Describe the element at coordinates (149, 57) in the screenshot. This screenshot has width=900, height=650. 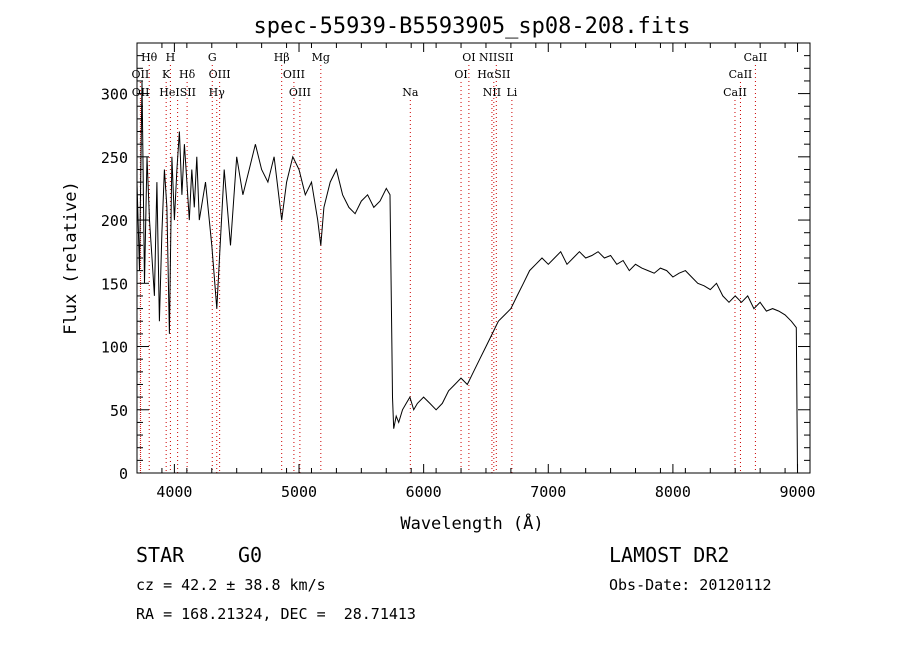
I see `marker-label-0: Hθ` at that location.